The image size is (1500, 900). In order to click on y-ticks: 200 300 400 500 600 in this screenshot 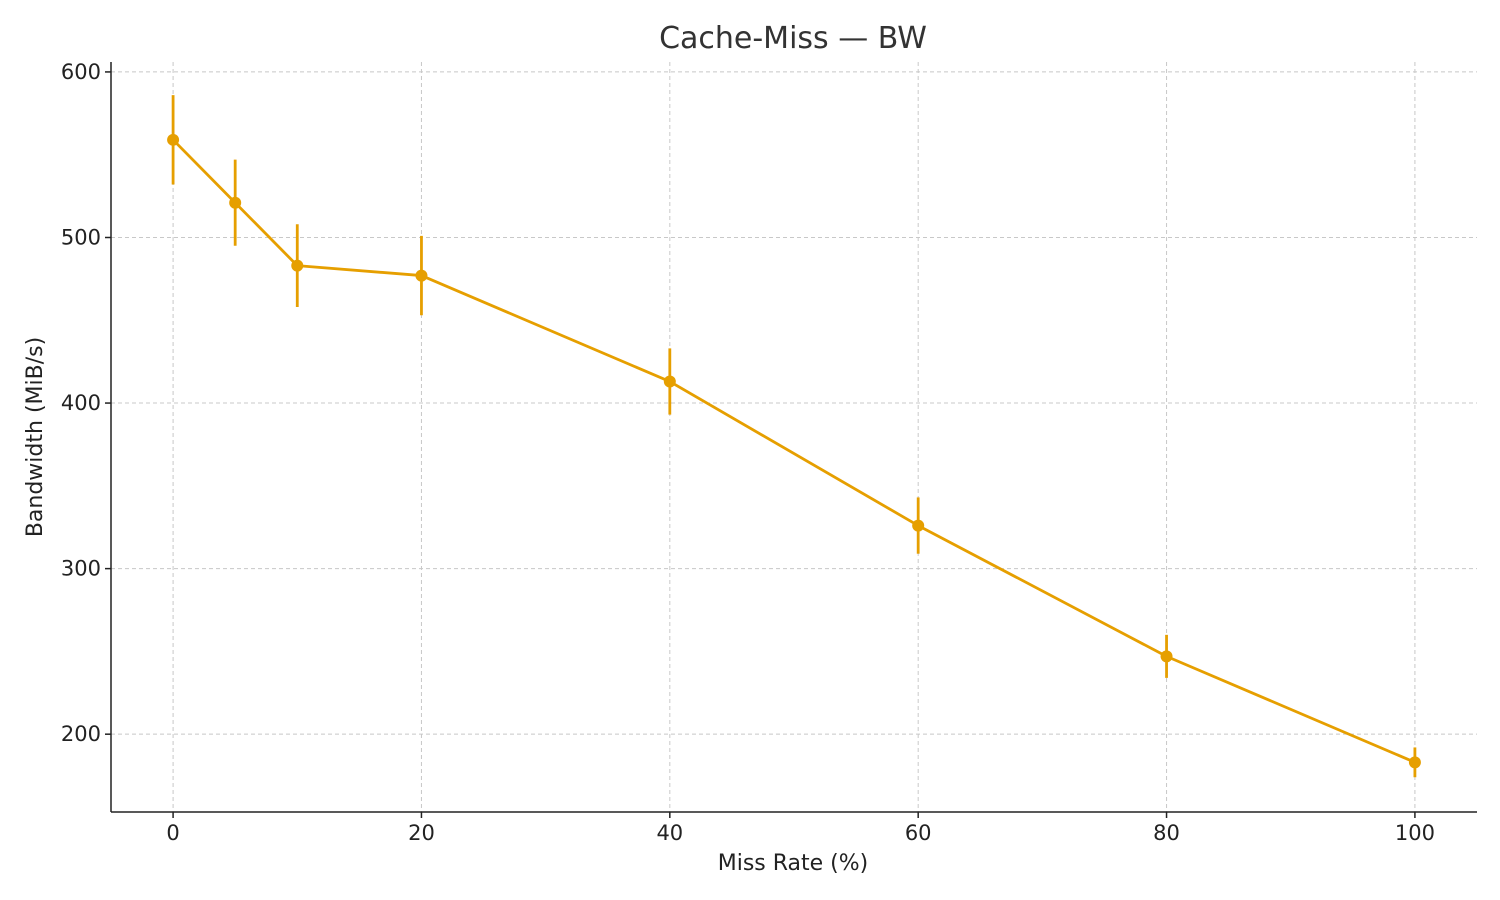, I will do `click(86, 403)`.